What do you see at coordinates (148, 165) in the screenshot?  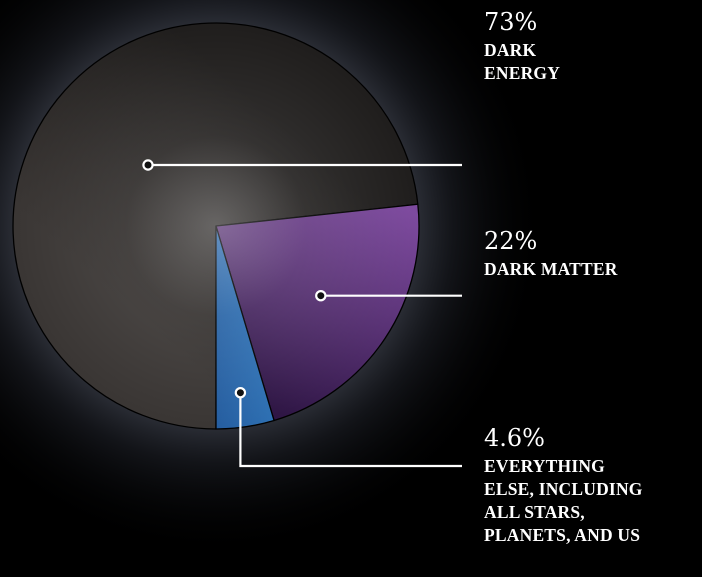 I see `anchor-dot-dark-energy` at bounding box center [148, 165].